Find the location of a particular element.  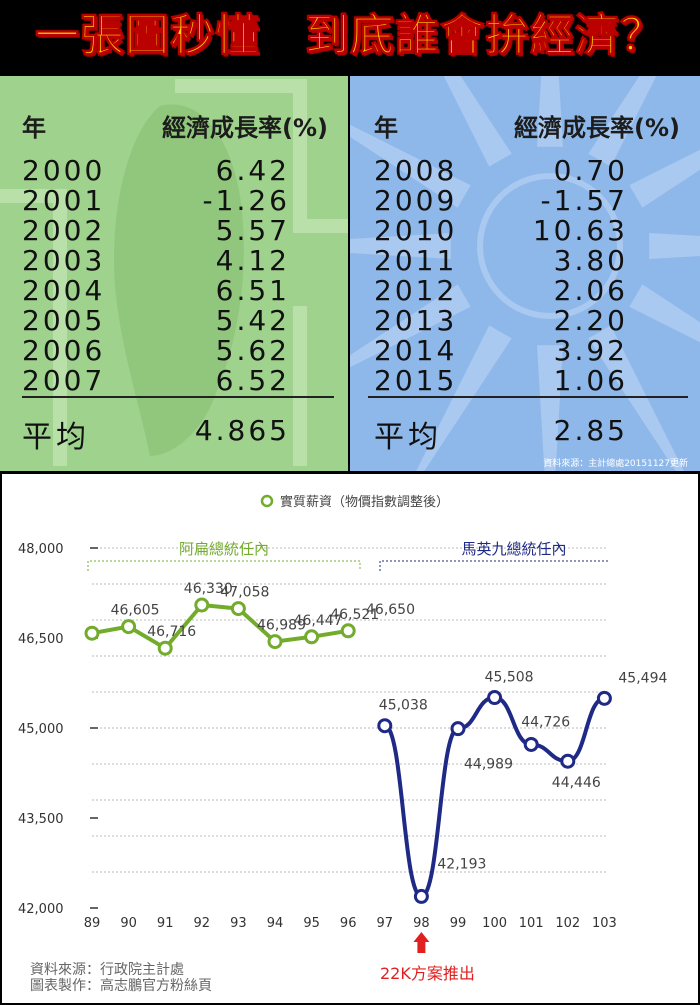

annotation-arrow-head is located at coordinates (421, 937).